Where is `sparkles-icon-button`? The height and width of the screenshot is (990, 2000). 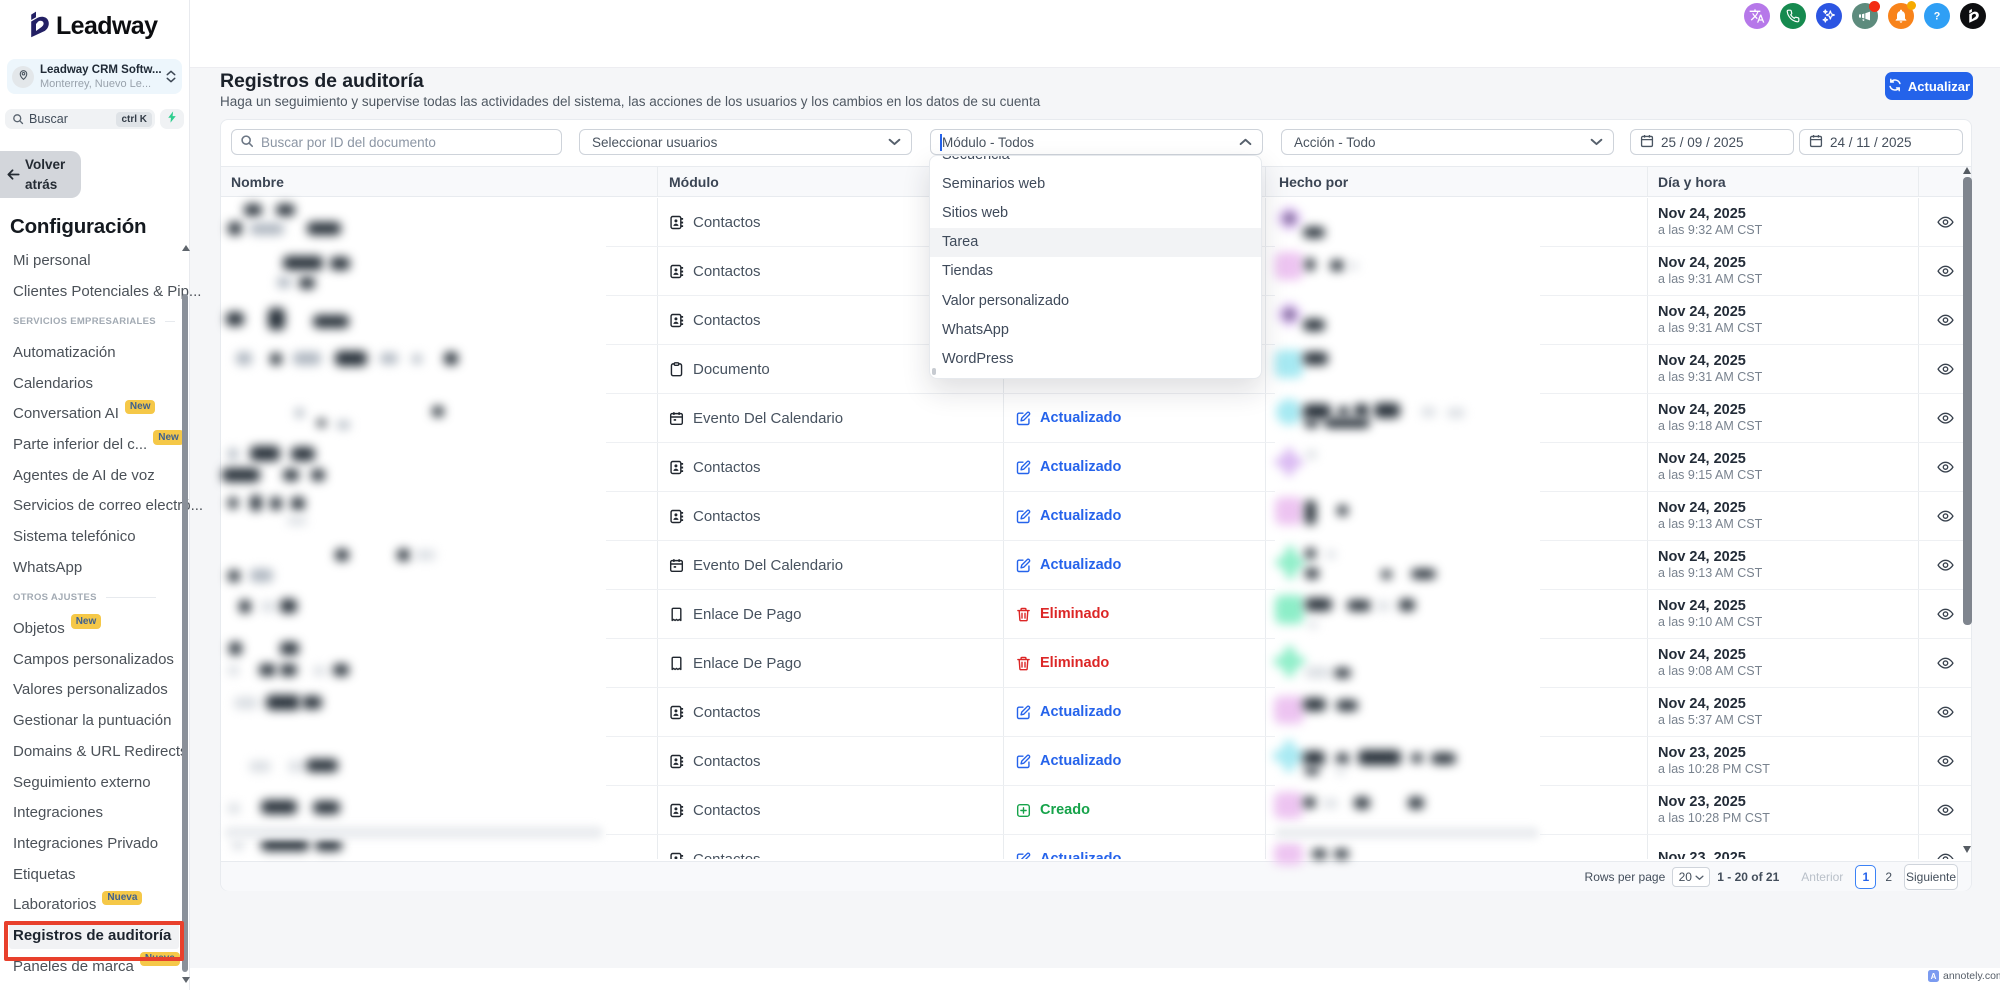
sparkles-icon-button is located at coordinates (1829, 16).